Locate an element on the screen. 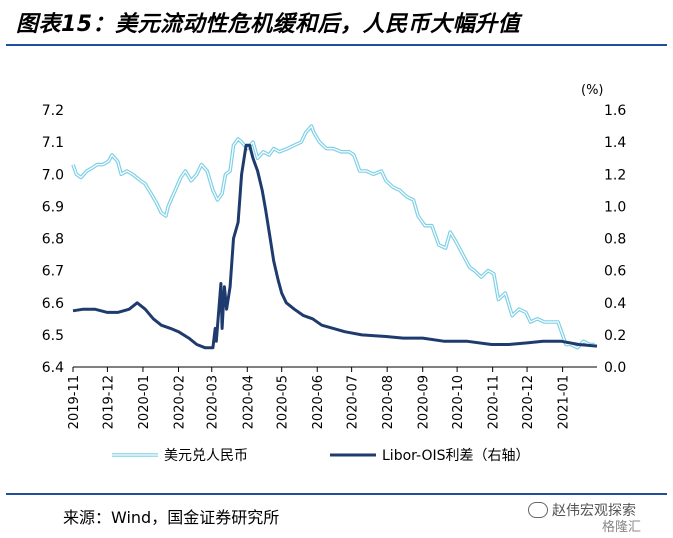  x-tick-label: 2020-12 is located at coordinates (528, 402).